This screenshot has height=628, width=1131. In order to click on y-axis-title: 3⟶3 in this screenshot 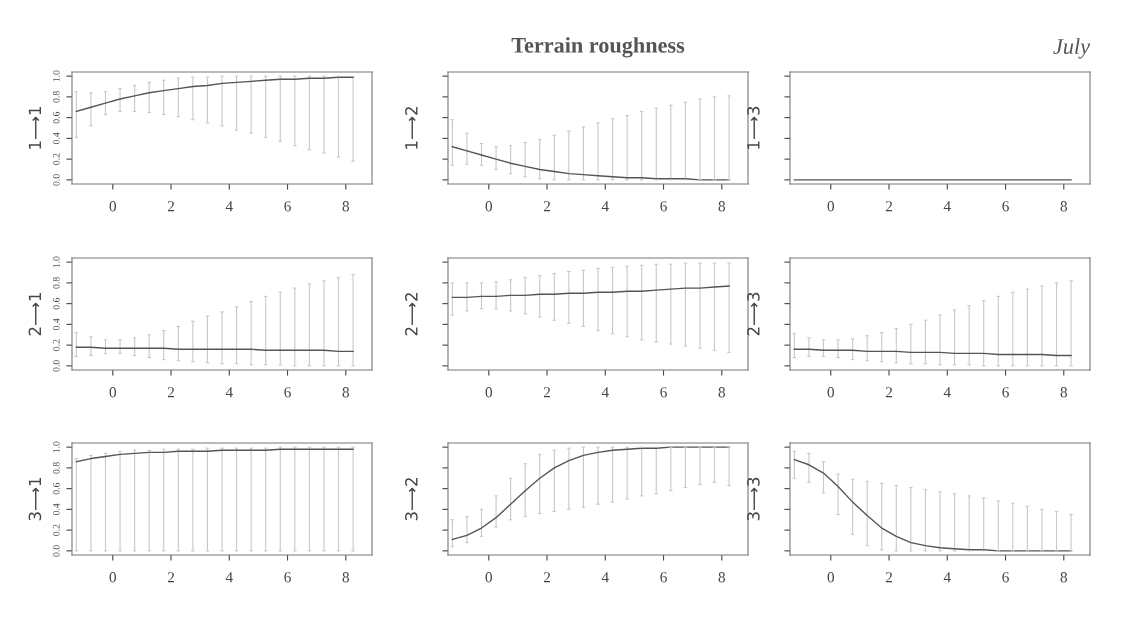, I will do `click(753, 499)`.